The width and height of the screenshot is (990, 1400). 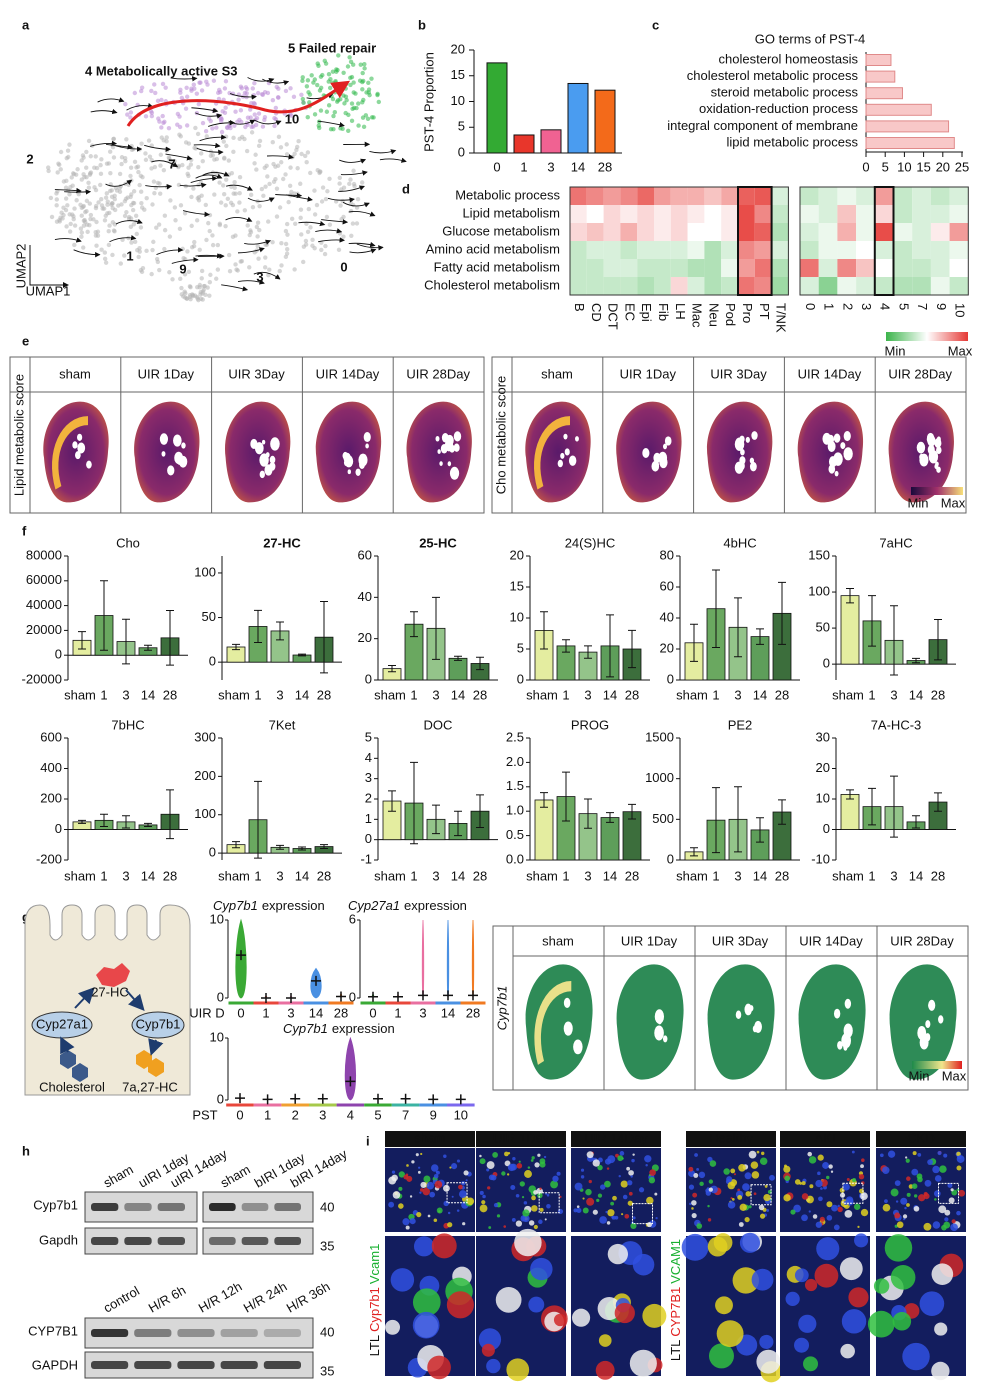 I want to click on trajectory-arrow, so click(x=238, y=103).